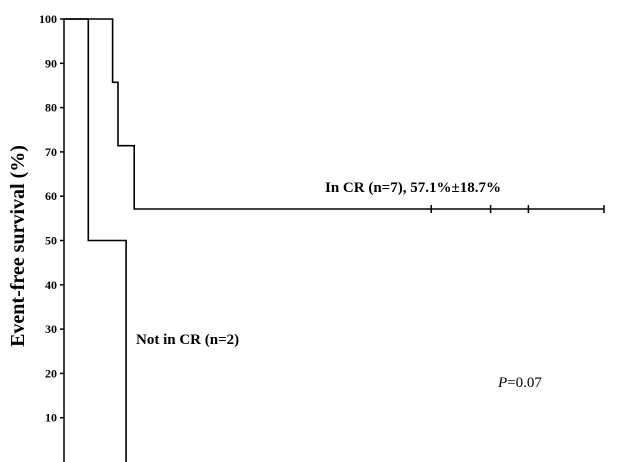 The height and width of the screenshot is (462, 630). What do you see at coordinates (18, 246) in the screenshot?
I see `y-axis-title: Event-free survival (%)` at bounding box center [18, 246].